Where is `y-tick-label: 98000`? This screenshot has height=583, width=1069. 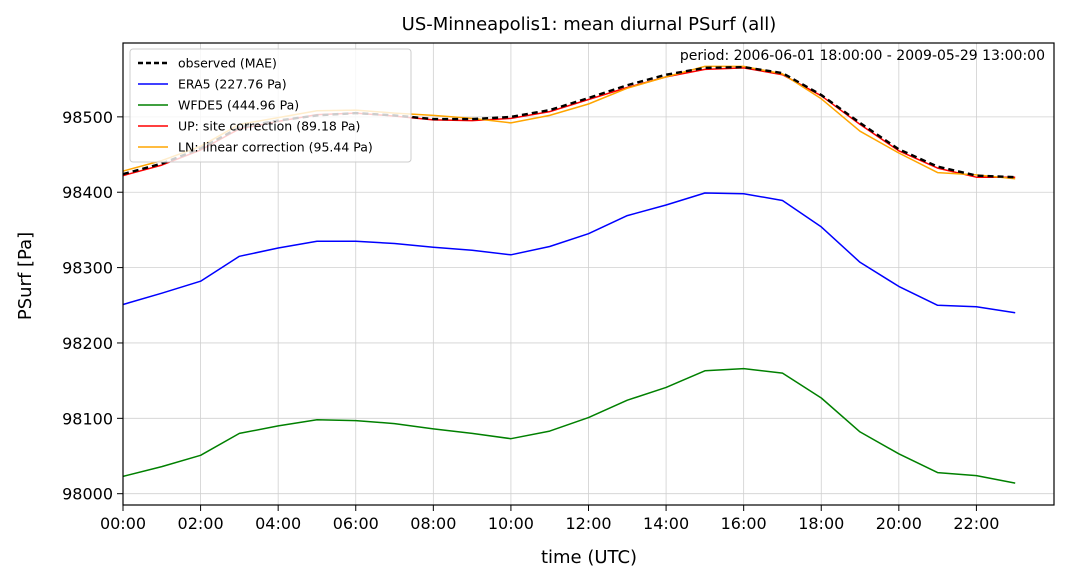
y-tick-label: 98000 is located at coordinates (87, 494).